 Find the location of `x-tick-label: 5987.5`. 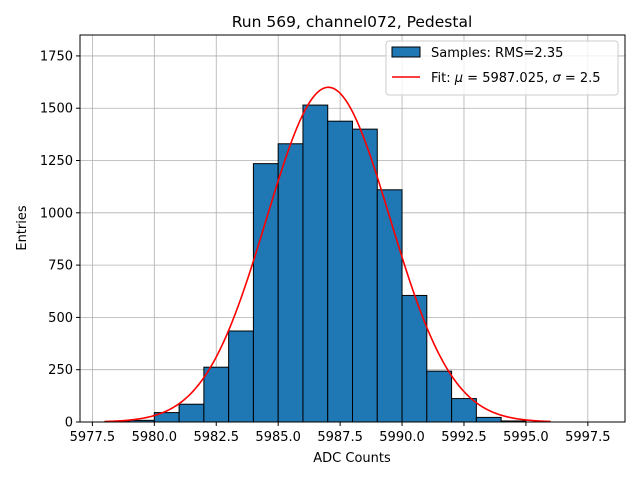

x-tick-label: 5987.5 is located at coordinates (340, 437).